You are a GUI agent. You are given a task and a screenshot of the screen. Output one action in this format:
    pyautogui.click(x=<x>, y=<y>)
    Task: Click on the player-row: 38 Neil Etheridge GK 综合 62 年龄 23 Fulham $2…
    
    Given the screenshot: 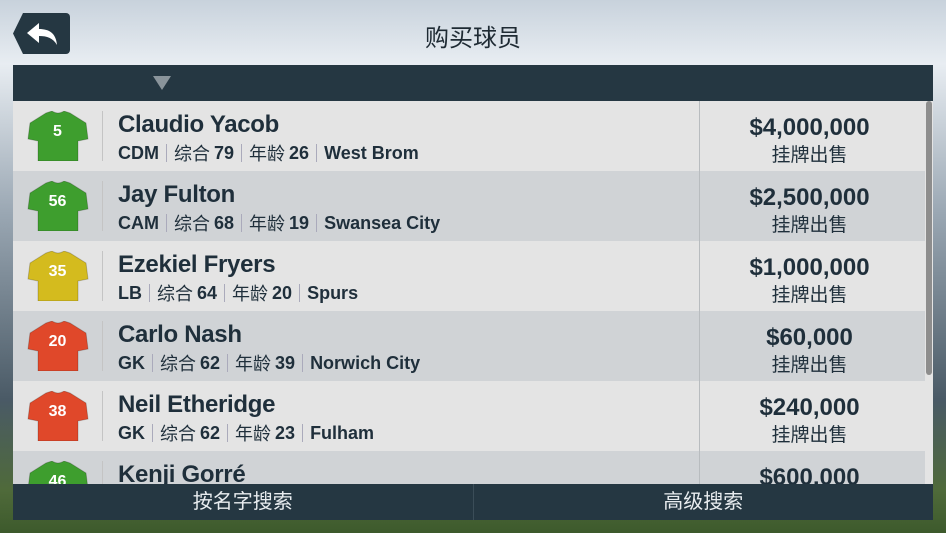 What is the action you would take?
    pyautogui.click(x=473, y=416)
    